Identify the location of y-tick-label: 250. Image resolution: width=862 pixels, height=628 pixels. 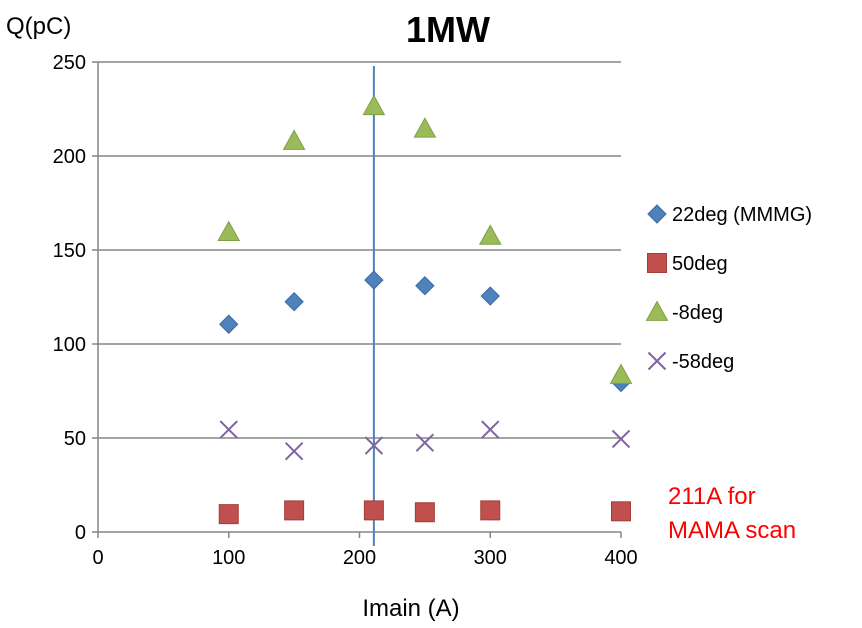
(69, 63).